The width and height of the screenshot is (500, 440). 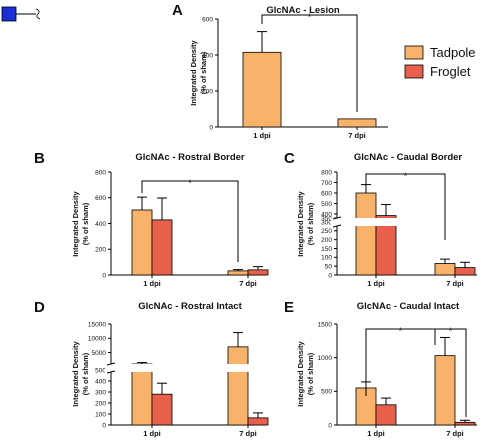 What do you see at coordinates (325, 358) in the screenshot?
I see `y-tick-label: 1000` at bounding box center [325, 358].